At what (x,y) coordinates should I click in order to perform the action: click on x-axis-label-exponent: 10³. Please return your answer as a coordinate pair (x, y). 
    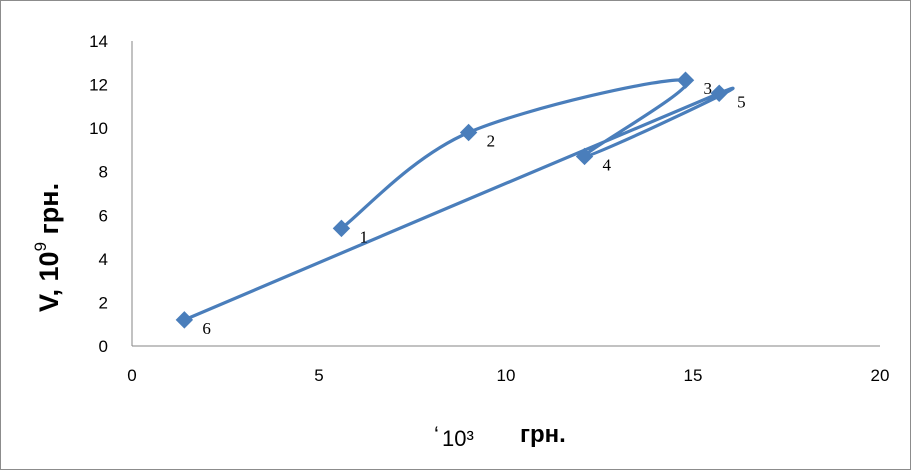
    Looking at the image, I should click on (458, 438).